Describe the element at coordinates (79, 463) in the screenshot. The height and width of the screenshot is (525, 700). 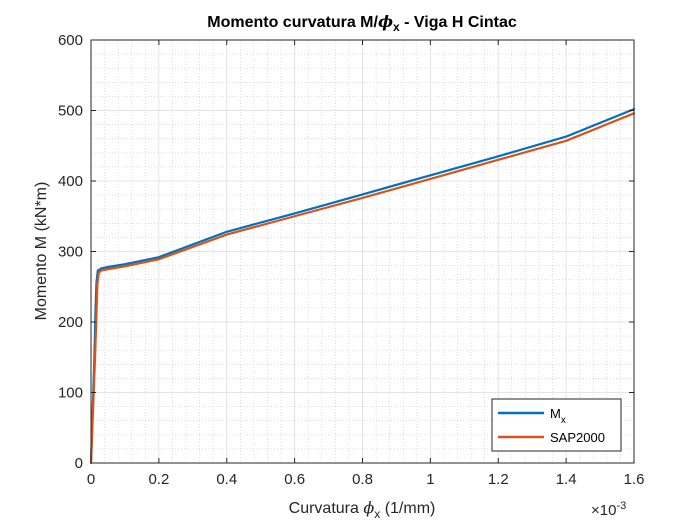
I see `y-tick-label: 0` at that location.